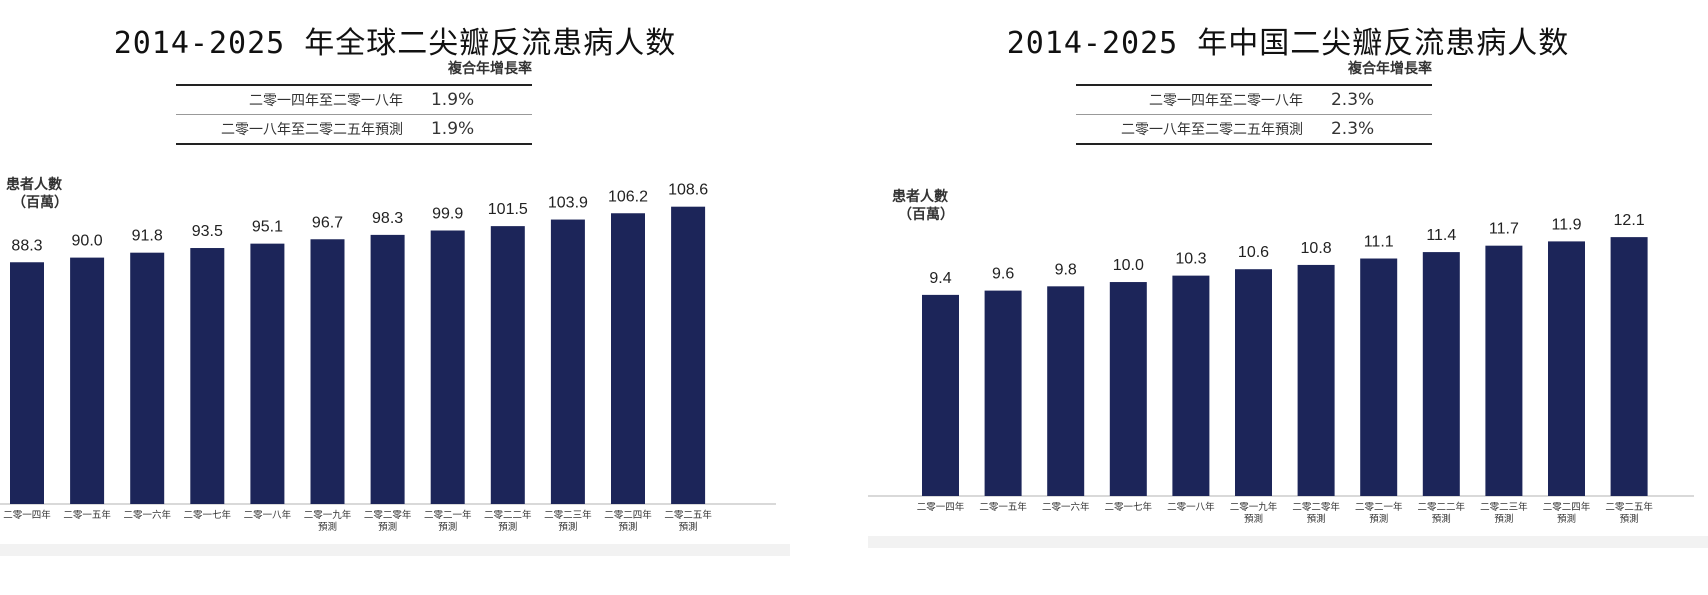 The image size is (1708, 595). Describe the element at coordinates (387, 218) in the screenshot. I see `data-label: 98.3` at that location.